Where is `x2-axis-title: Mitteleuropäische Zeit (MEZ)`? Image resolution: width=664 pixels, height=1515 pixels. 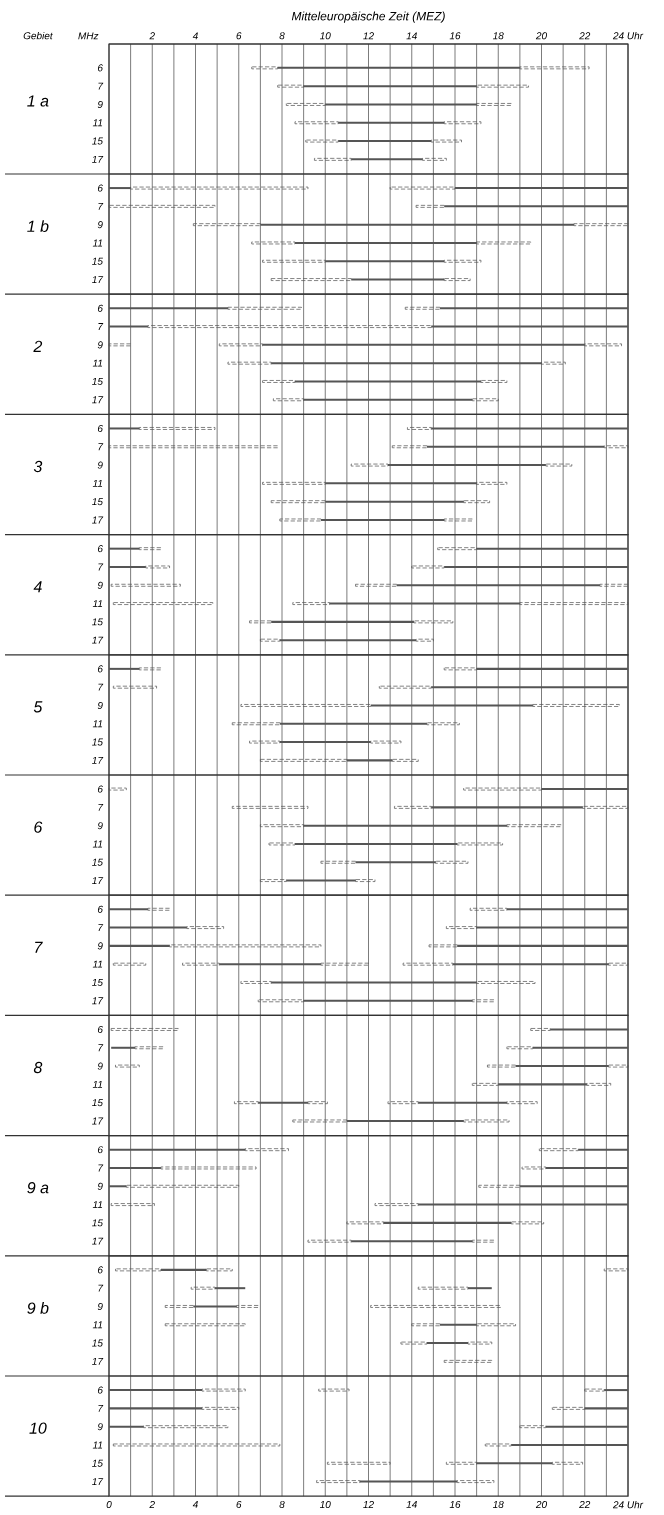 x2-axis-title: Mitteleuropäische Zeit (MEZ) is located at coordinates (368, 17).